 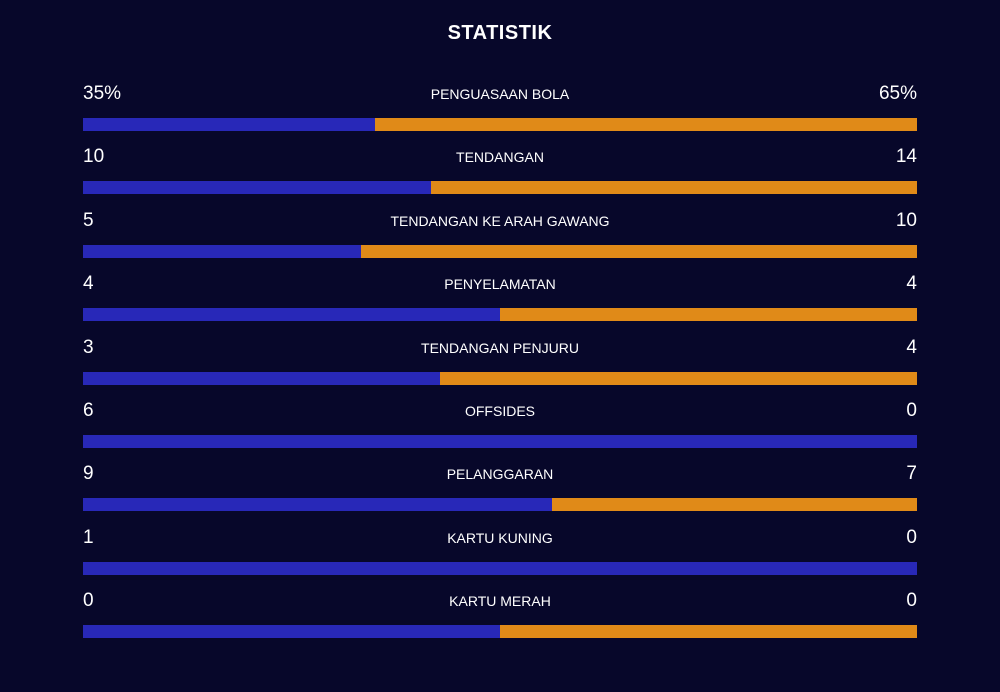 I want to click on stat-row-saves: 4 PENYELAMATAN 4, so click(x=500, y=301).